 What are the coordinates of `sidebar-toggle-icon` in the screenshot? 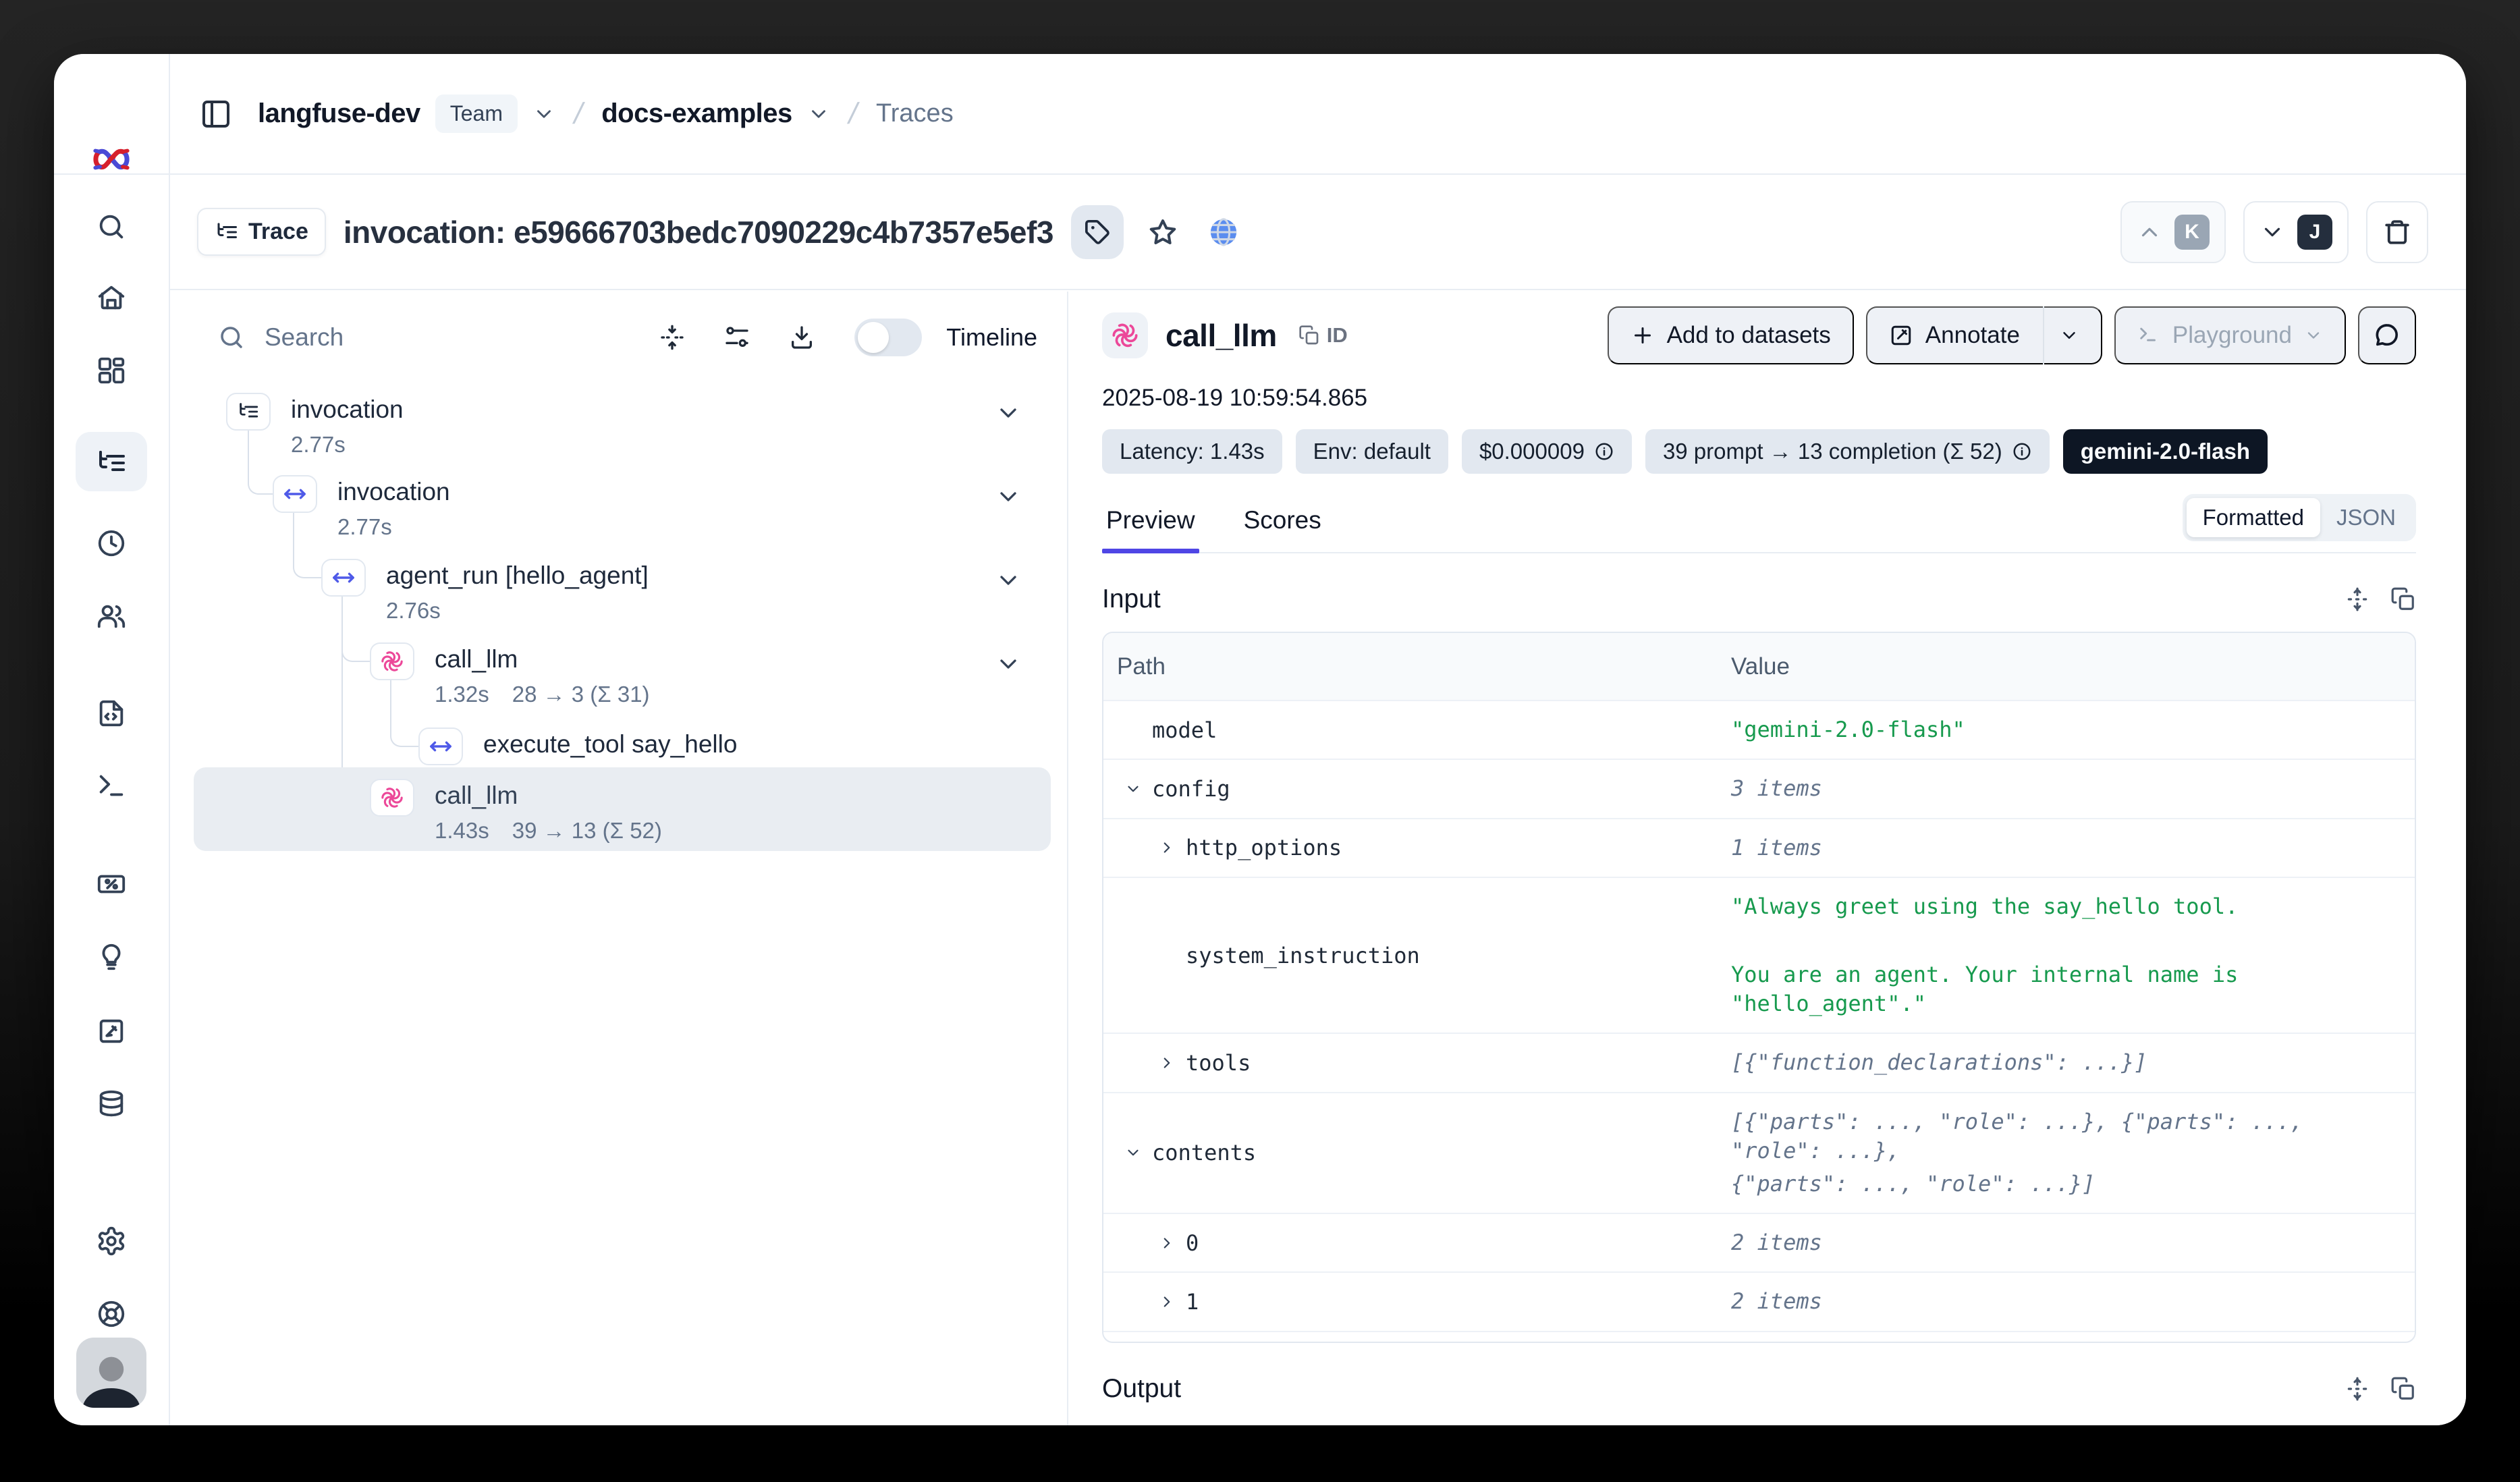 It's located at (216, 114).